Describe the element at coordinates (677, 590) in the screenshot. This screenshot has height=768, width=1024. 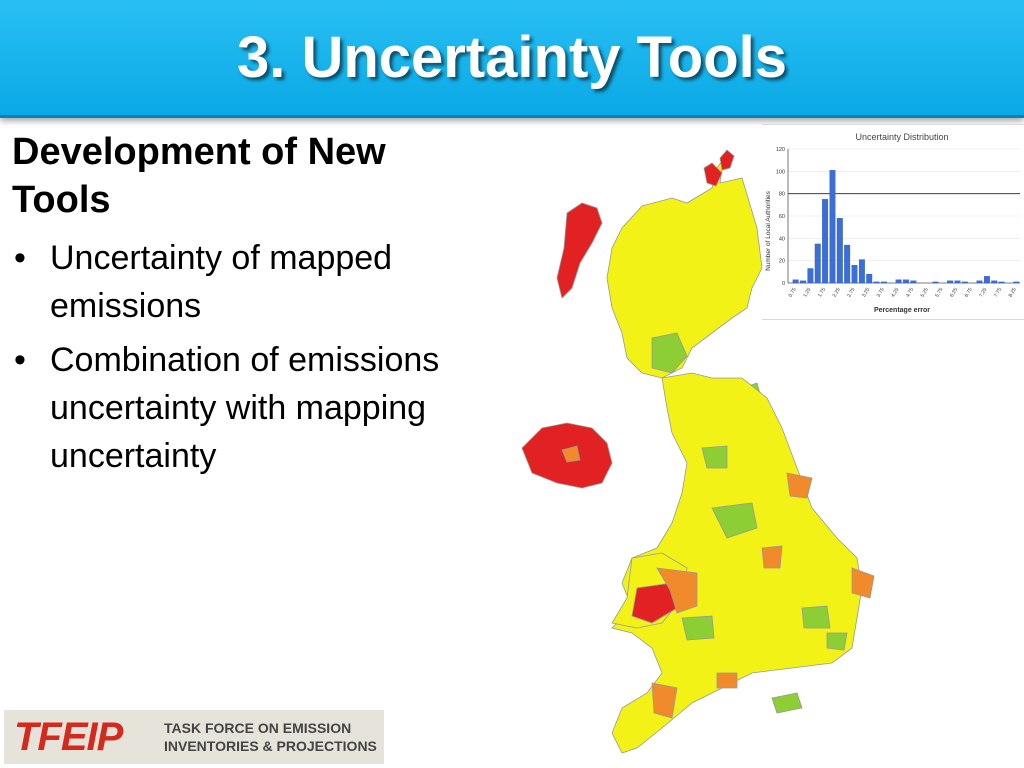
I see `map-region-wales-orange` at that location.